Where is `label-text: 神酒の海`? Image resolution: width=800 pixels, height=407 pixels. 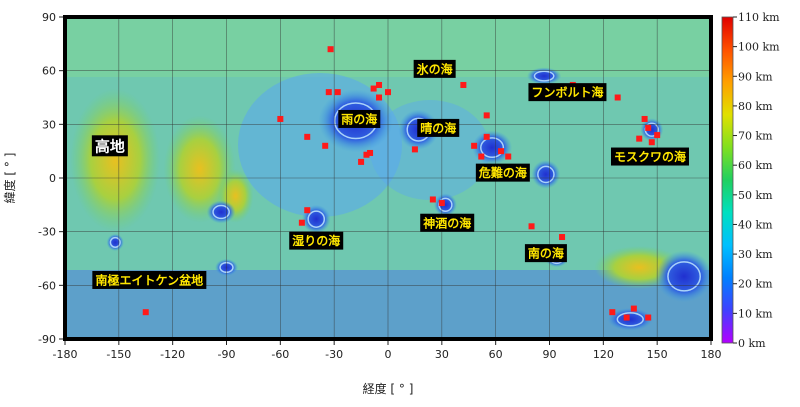
label-text: 神酒の海 is located at coordinates (447, 222).